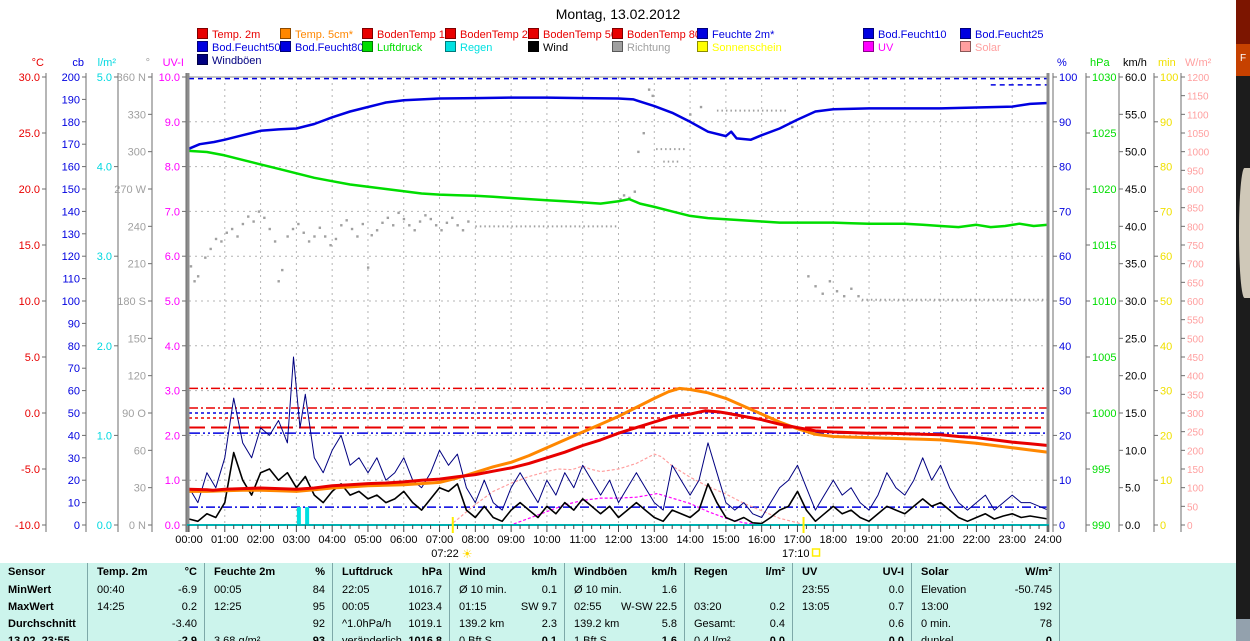 Image resolution: width=1250 pixels, height=641 pixels. I want to click on table-cell-text: ^1.0hPa/h, so click(367, 624).